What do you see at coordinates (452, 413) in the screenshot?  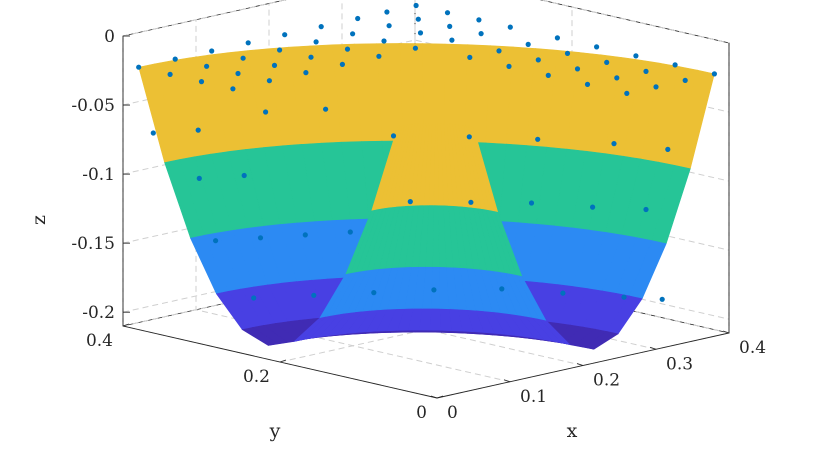 I see `x-tick-label: 0` at bounding box center [452, 413].